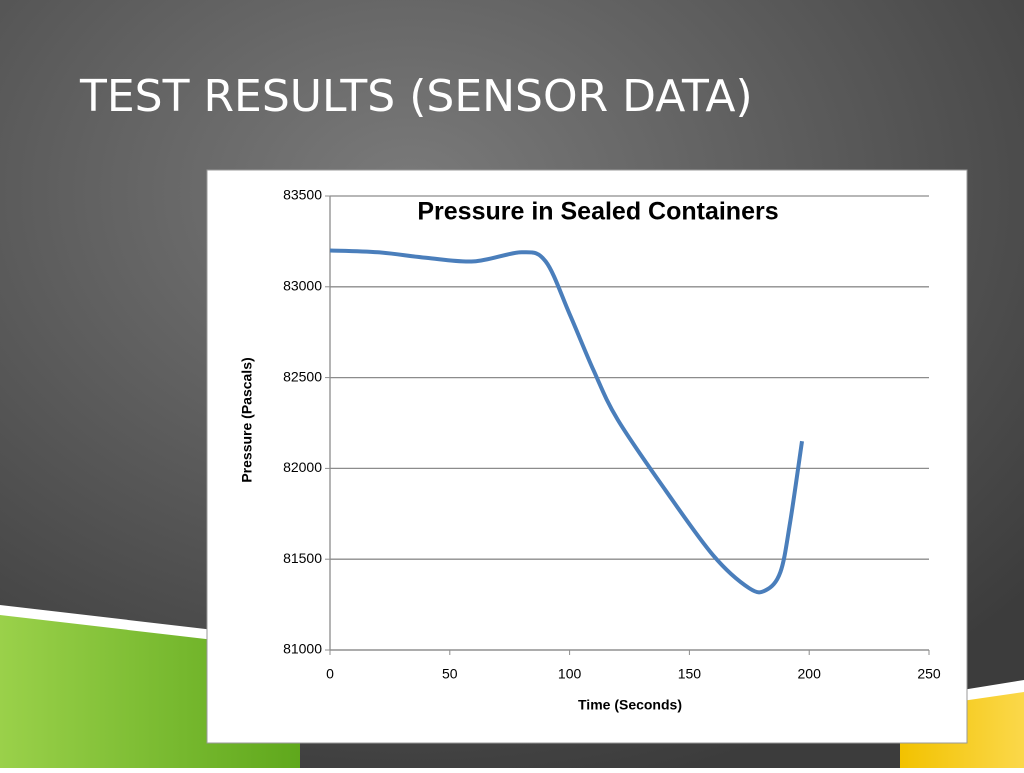  Describe the element at coordinates (302, 376) in the screenshot. I see `y-tick-label: 82500` at that location.